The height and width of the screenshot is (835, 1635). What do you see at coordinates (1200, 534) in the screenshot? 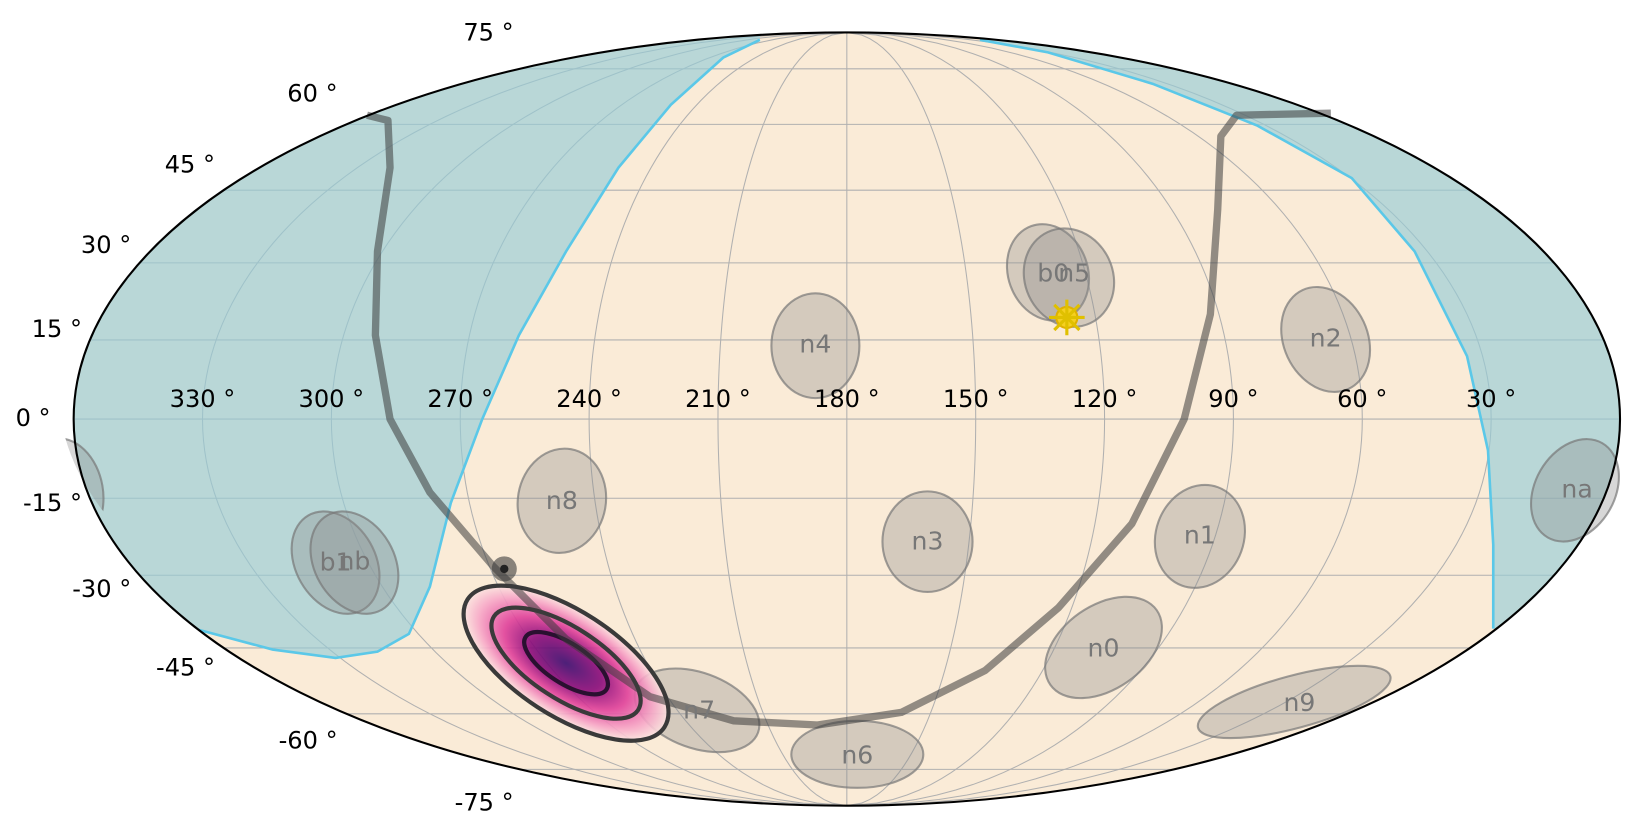
I see `detector-label: n1` at bounding box center [1200, 534].